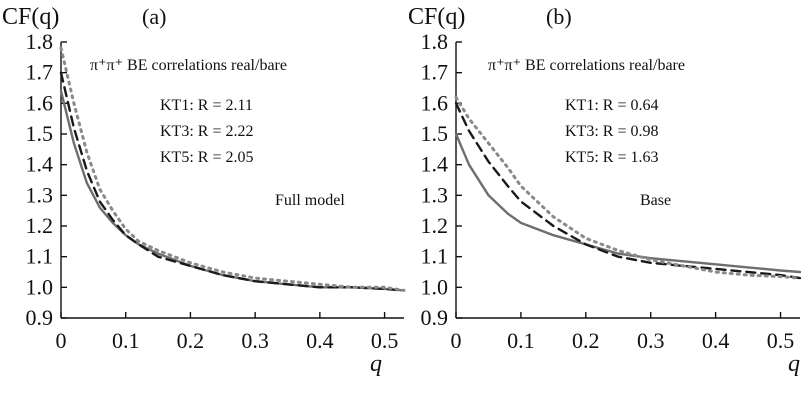 The image size is (806, 393). Describe the element at coordinates (154, 16) in the screenshot. I see `panel-label: (a)` at that location.